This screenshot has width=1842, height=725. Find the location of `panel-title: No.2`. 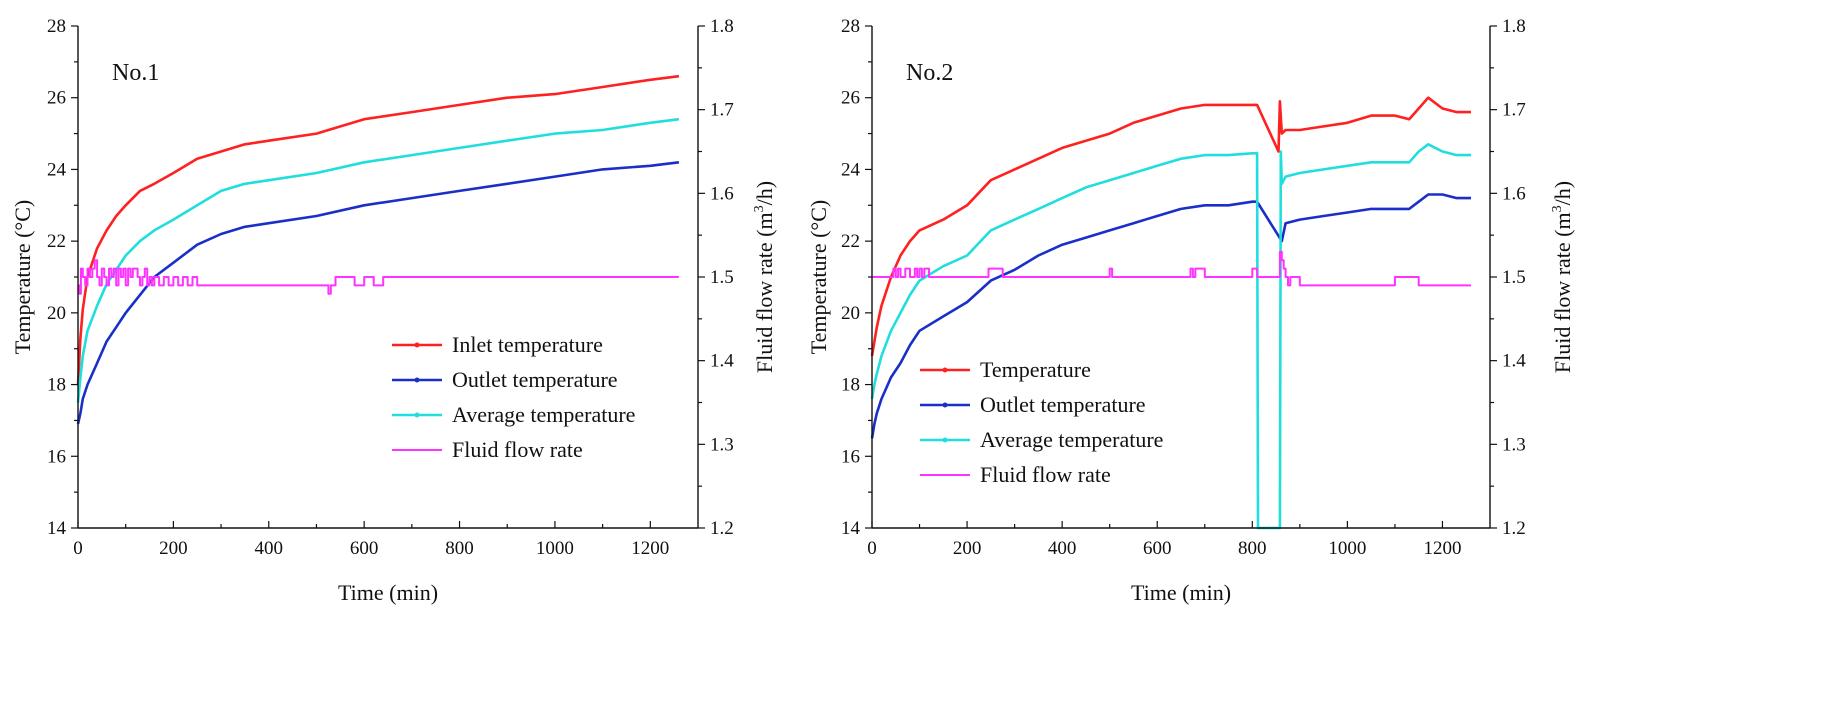

panel-title: No.2 is located at coordinates (929, 73).